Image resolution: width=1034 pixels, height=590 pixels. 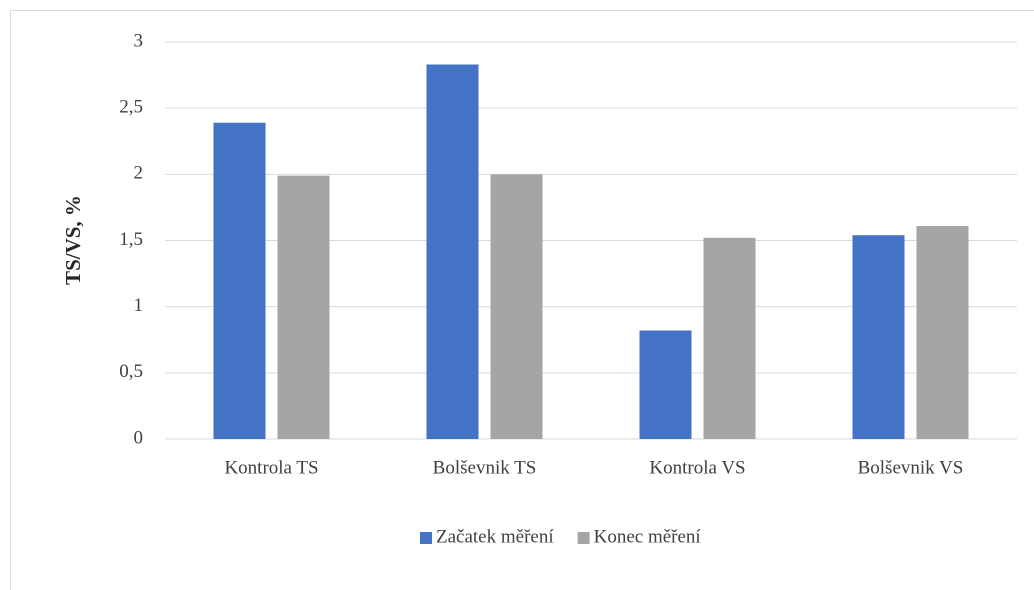 I want to click on y-axis-label: TS/VS, %, so click(x=73, y=240).